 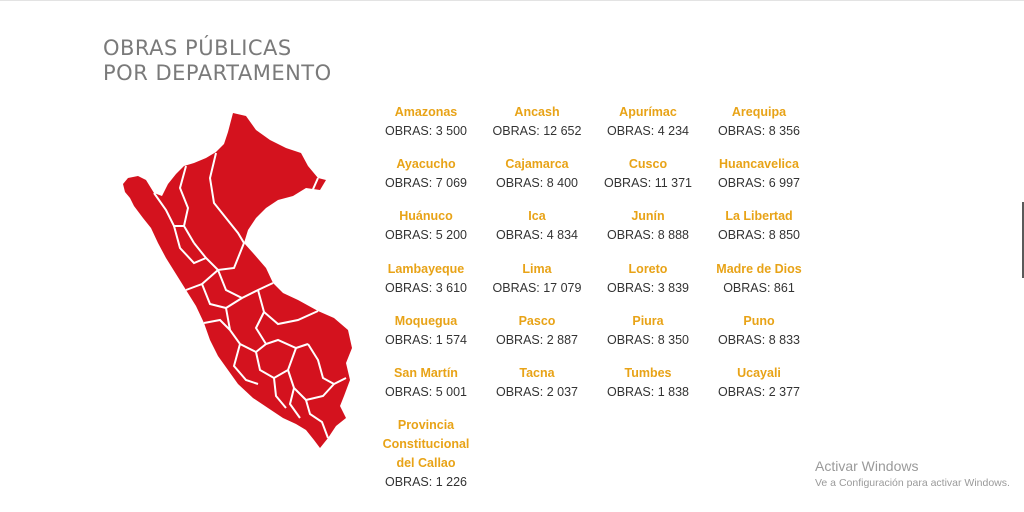 I want to click on department-name: La Libertad, so click(x=759, y=216).